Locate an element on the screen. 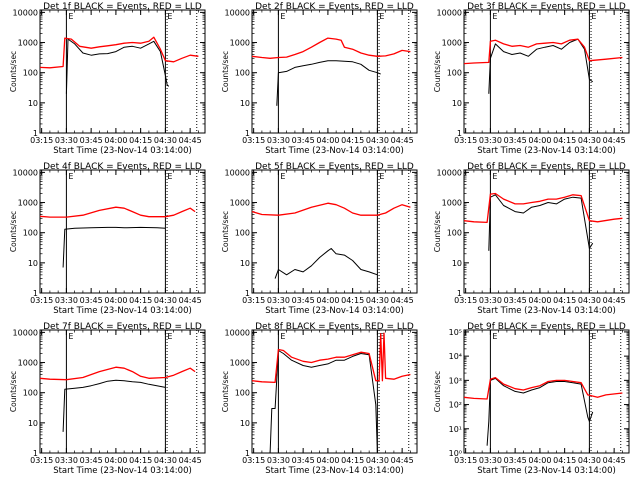 The height and width of the screenshot is (480, 640). y-tick-label: 10⁵ is located at coordinates (455, 332).